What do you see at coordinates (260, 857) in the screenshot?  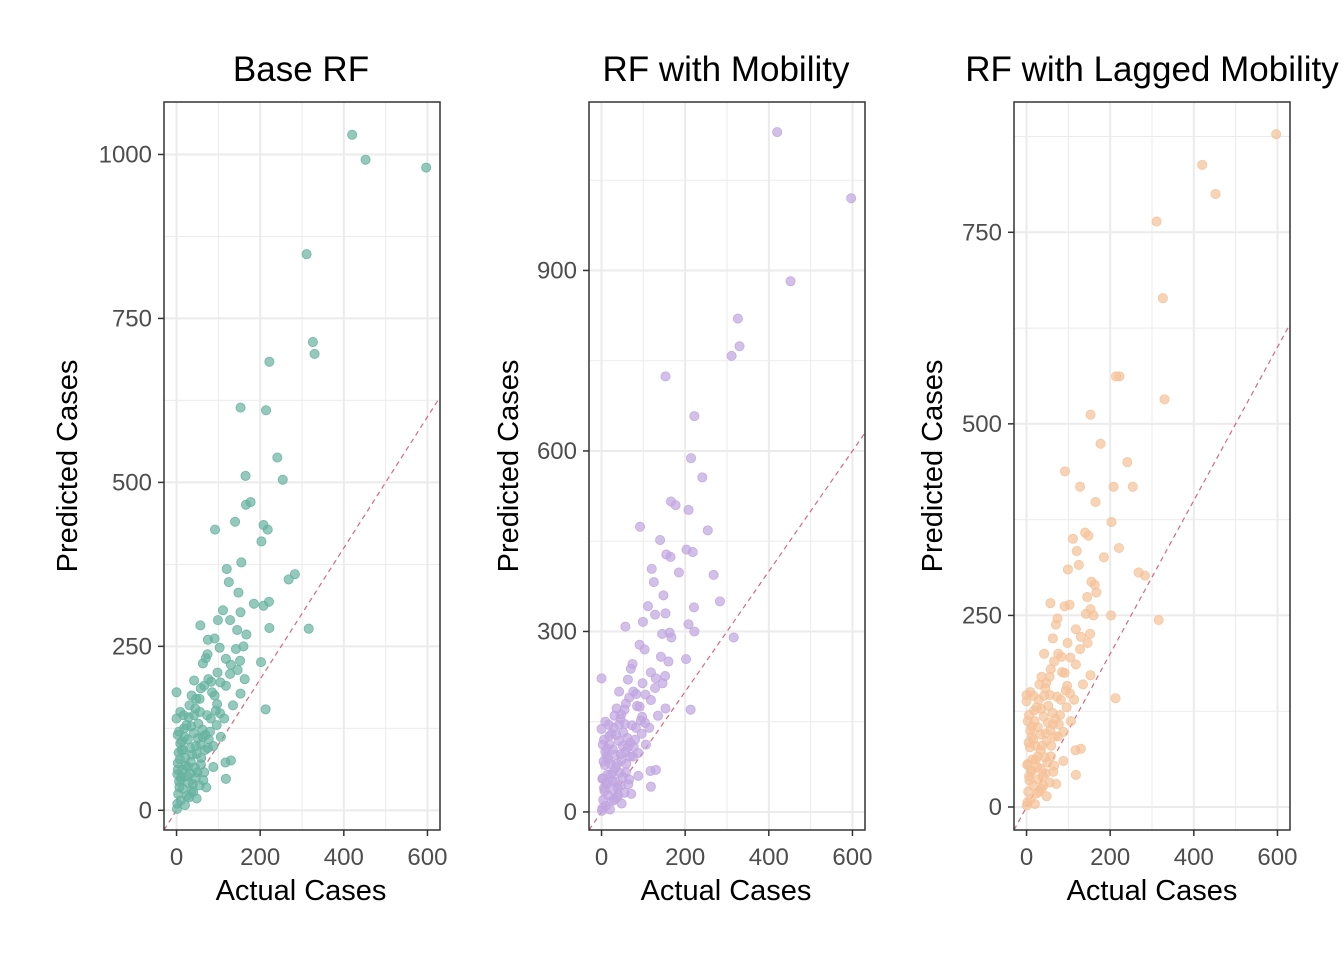 I see `x-tick-label: 200` at bounding box center [260, 857].